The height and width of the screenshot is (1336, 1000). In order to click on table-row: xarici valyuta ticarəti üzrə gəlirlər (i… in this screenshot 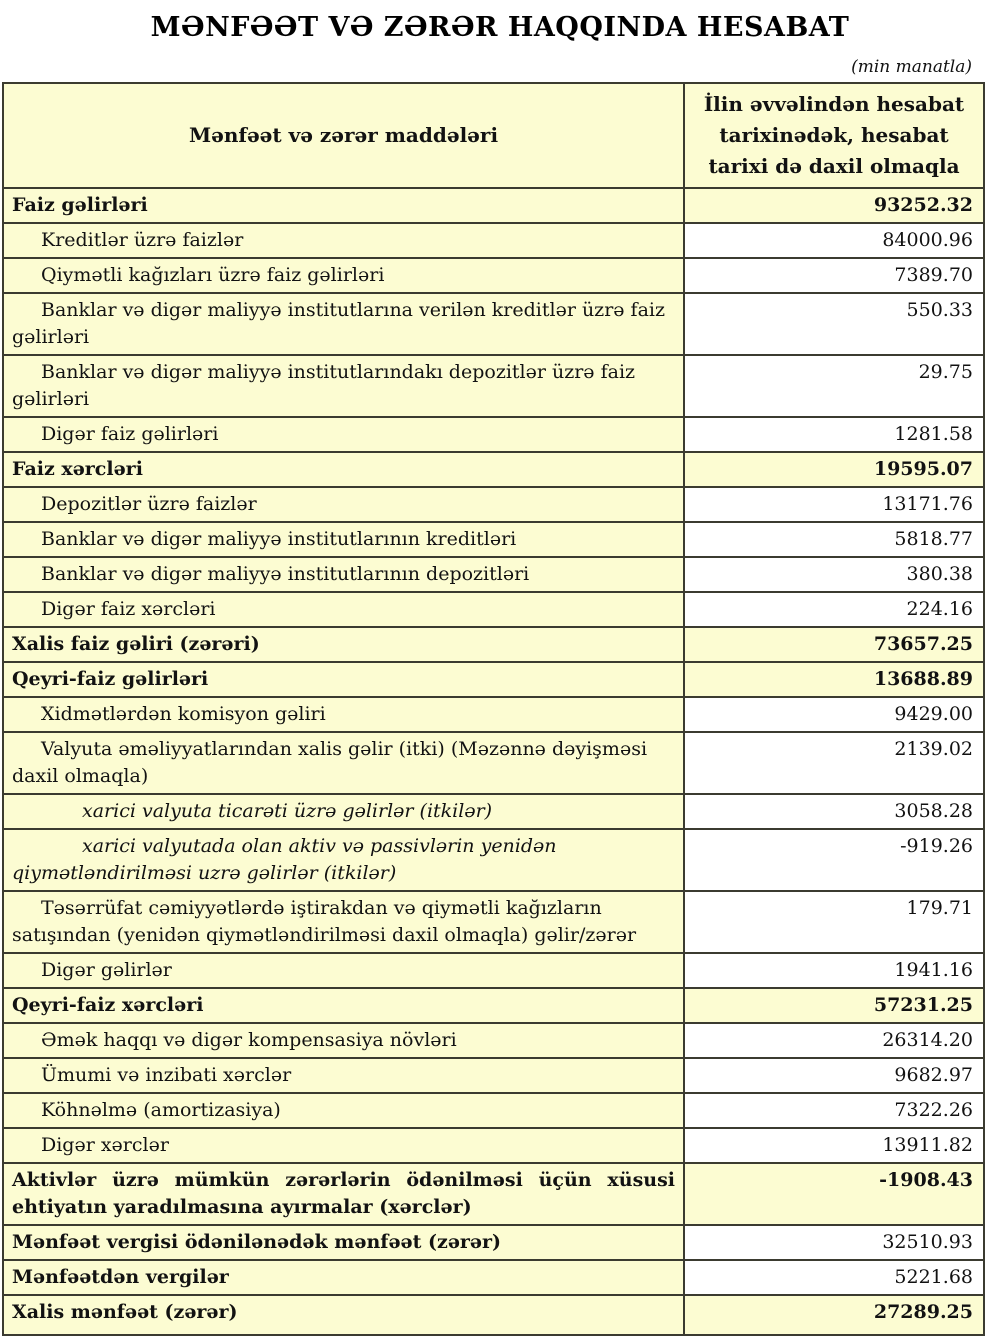, I will do `click(493, 811)`.